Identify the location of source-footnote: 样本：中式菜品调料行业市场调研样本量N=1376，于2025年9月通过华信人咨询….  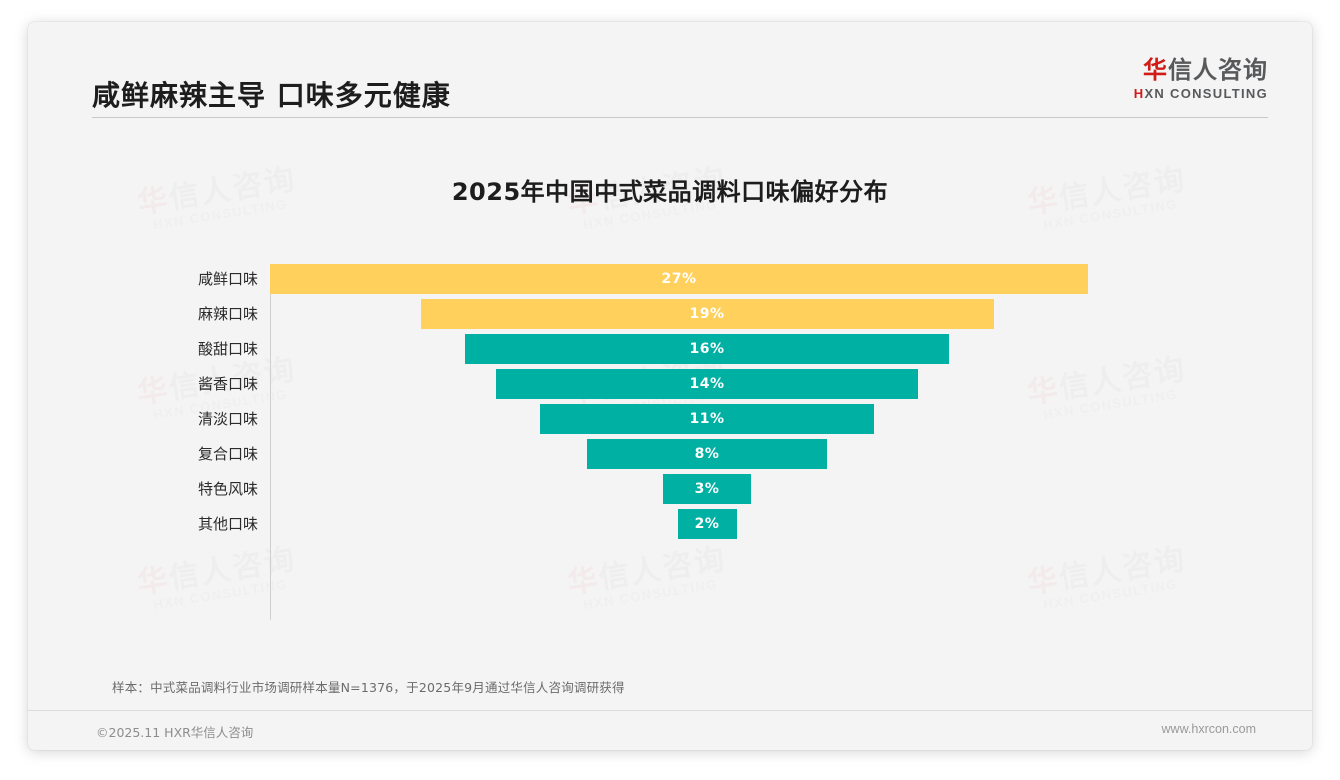
(368, 687).